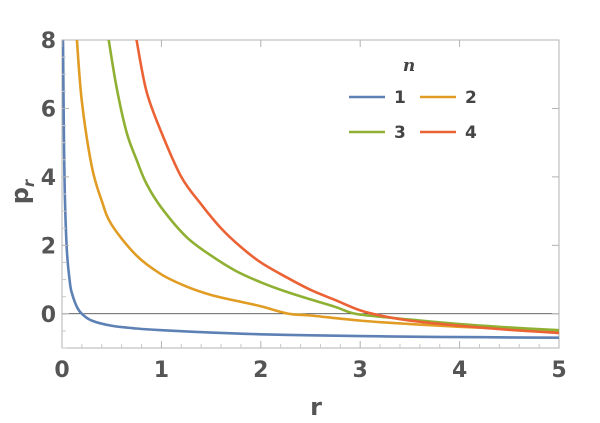 The width and height of the screenshot is (600, 423). I want to click on y-tick-label: 8, so click(48, 41).